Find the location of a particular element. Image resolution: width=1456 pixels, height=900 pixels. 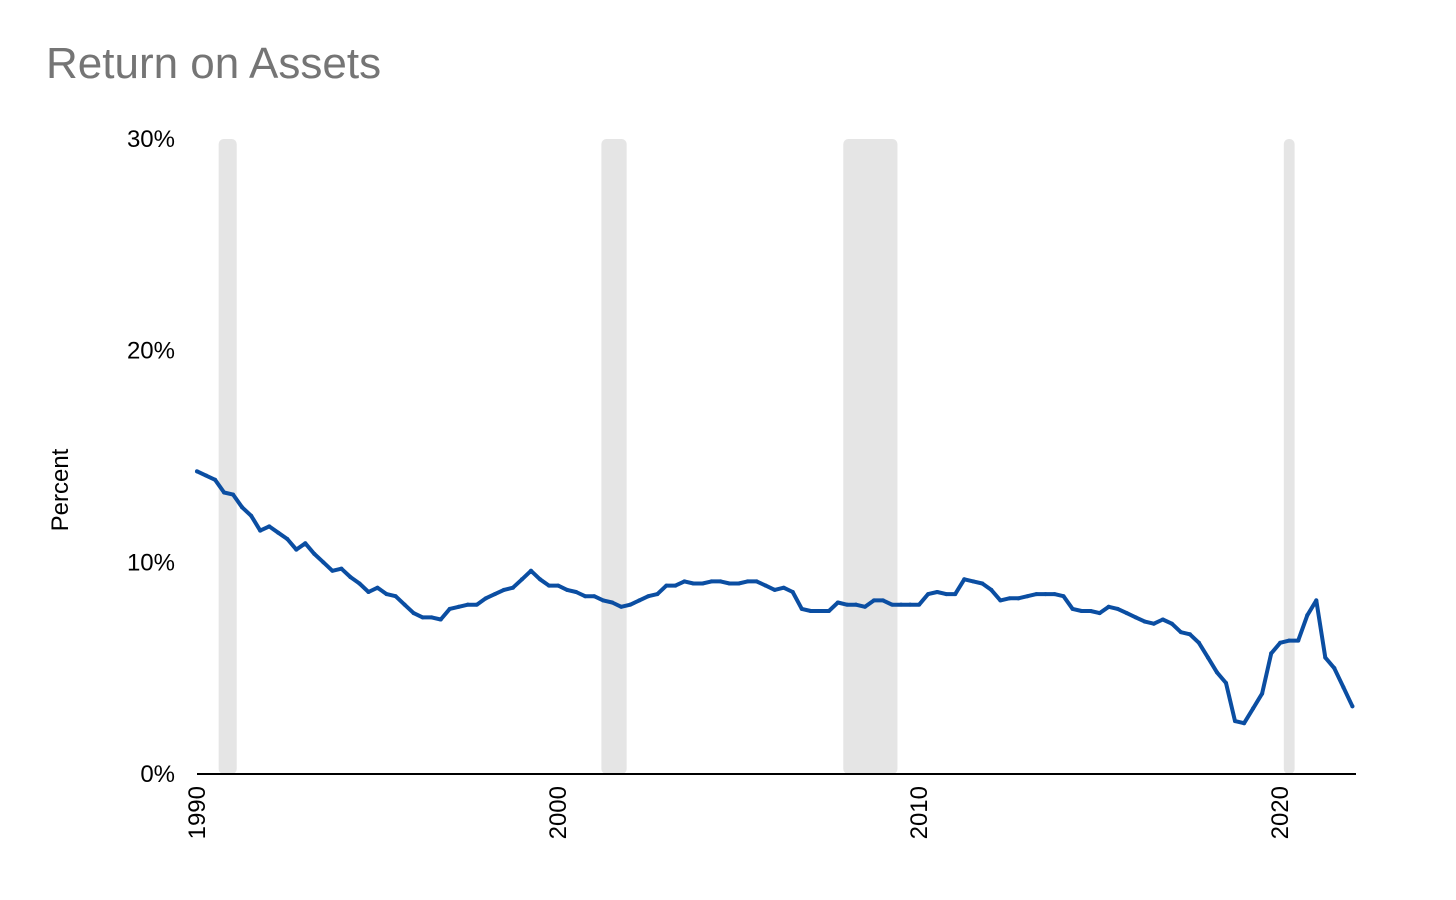

x-tick-label: 2010 is located at coordinates (919, 812).